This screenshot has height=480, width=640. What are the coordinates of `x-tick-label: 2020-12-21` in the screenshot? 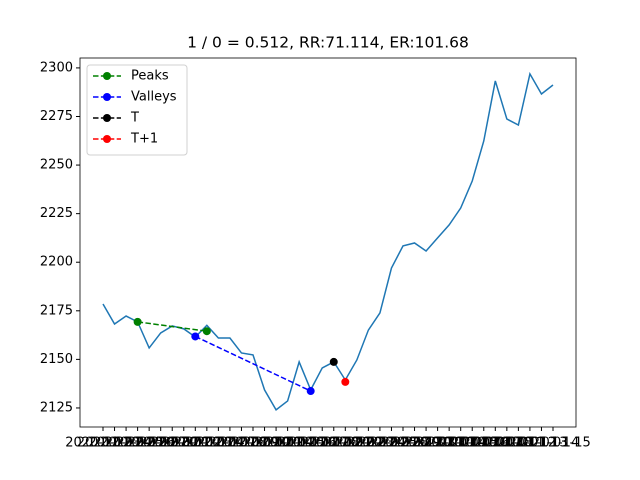 It's located at (334, 443).